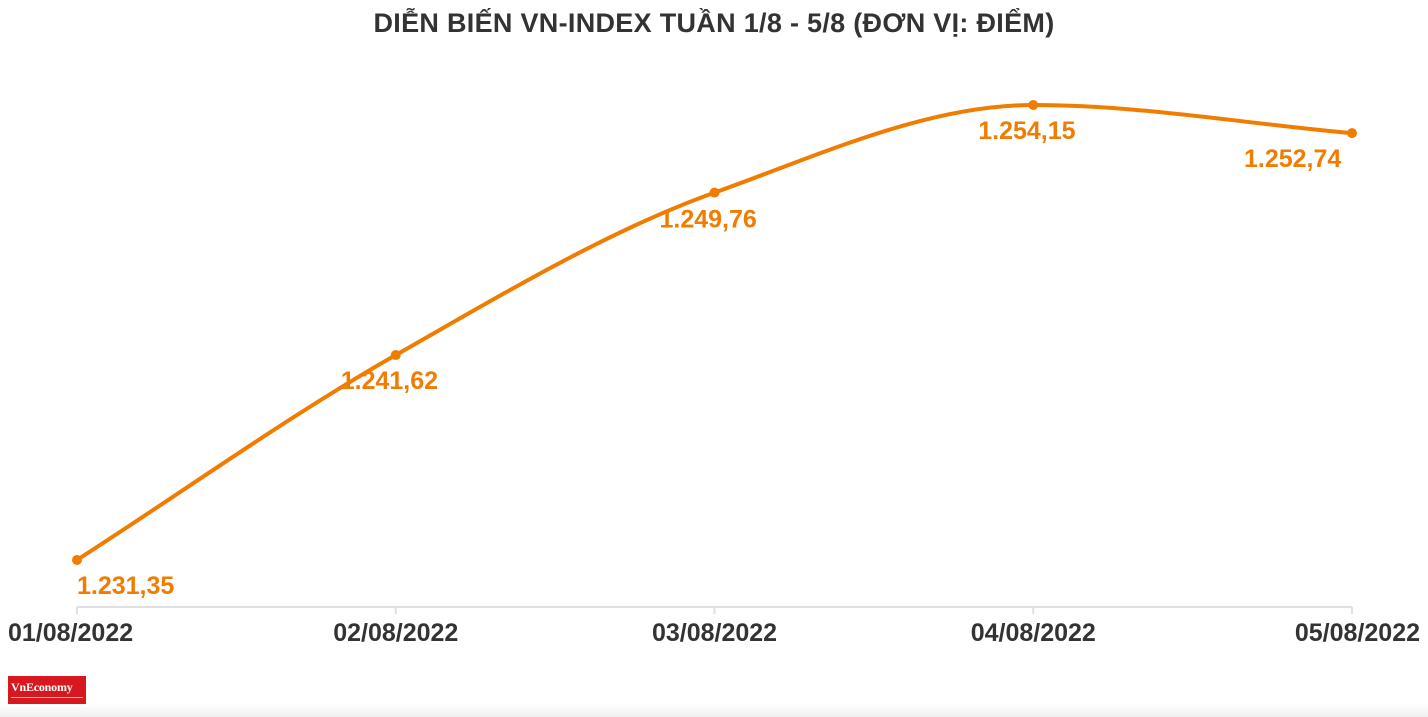  I want to click on logo-text: VnEconomy, so click(42, 687).